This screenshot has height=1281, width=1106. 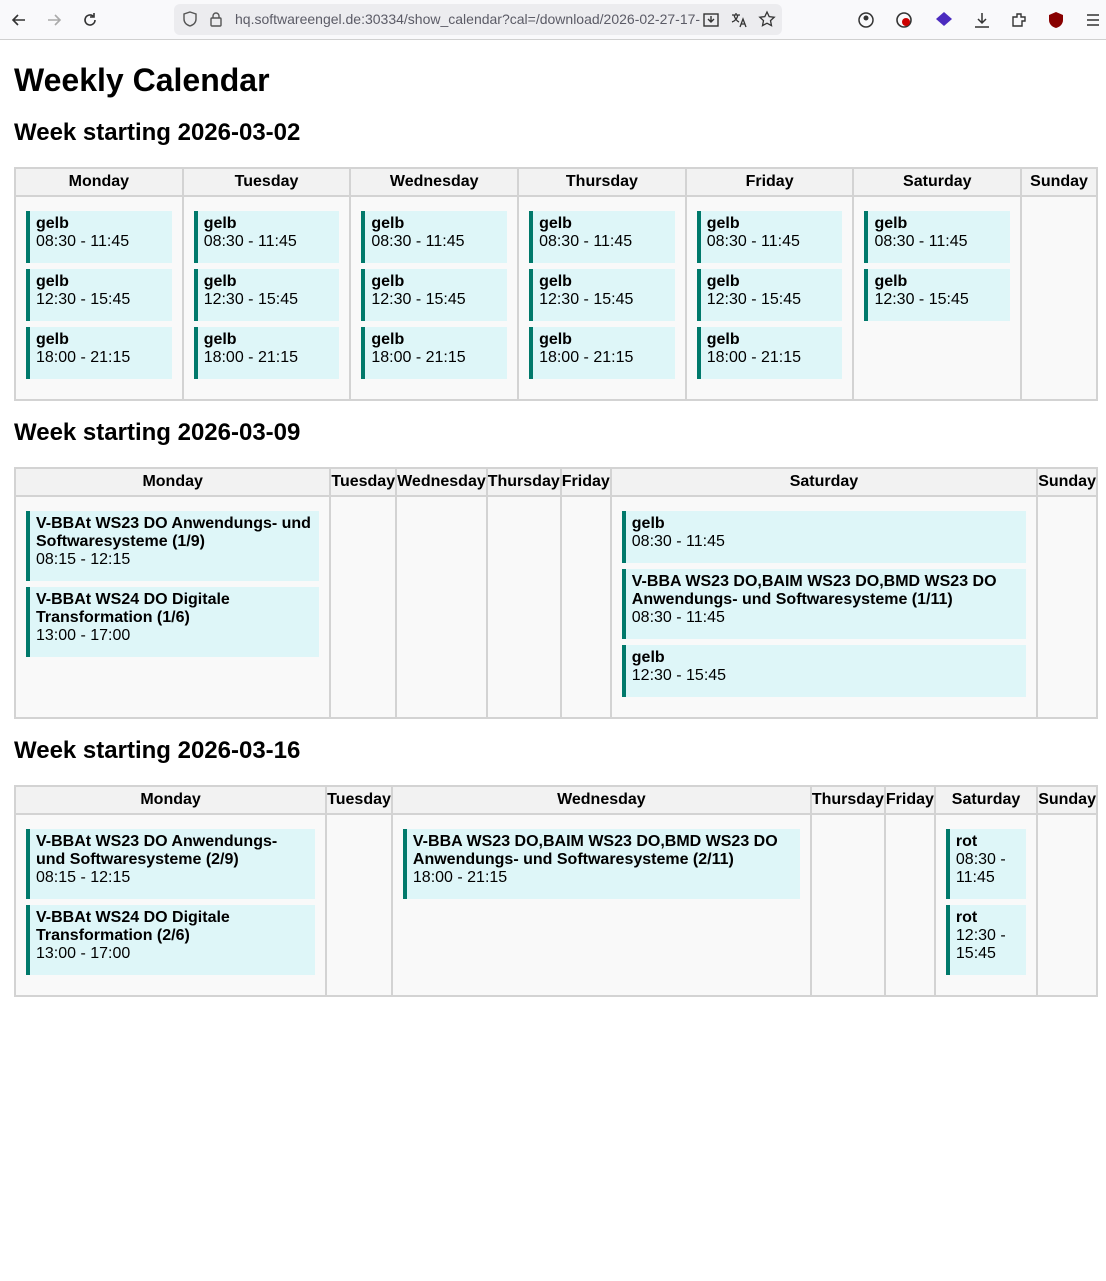 I want to click on day-cell: rot 08:30 - 11:45 rot 12:30 - 15:45, so click(x=986, y=905).